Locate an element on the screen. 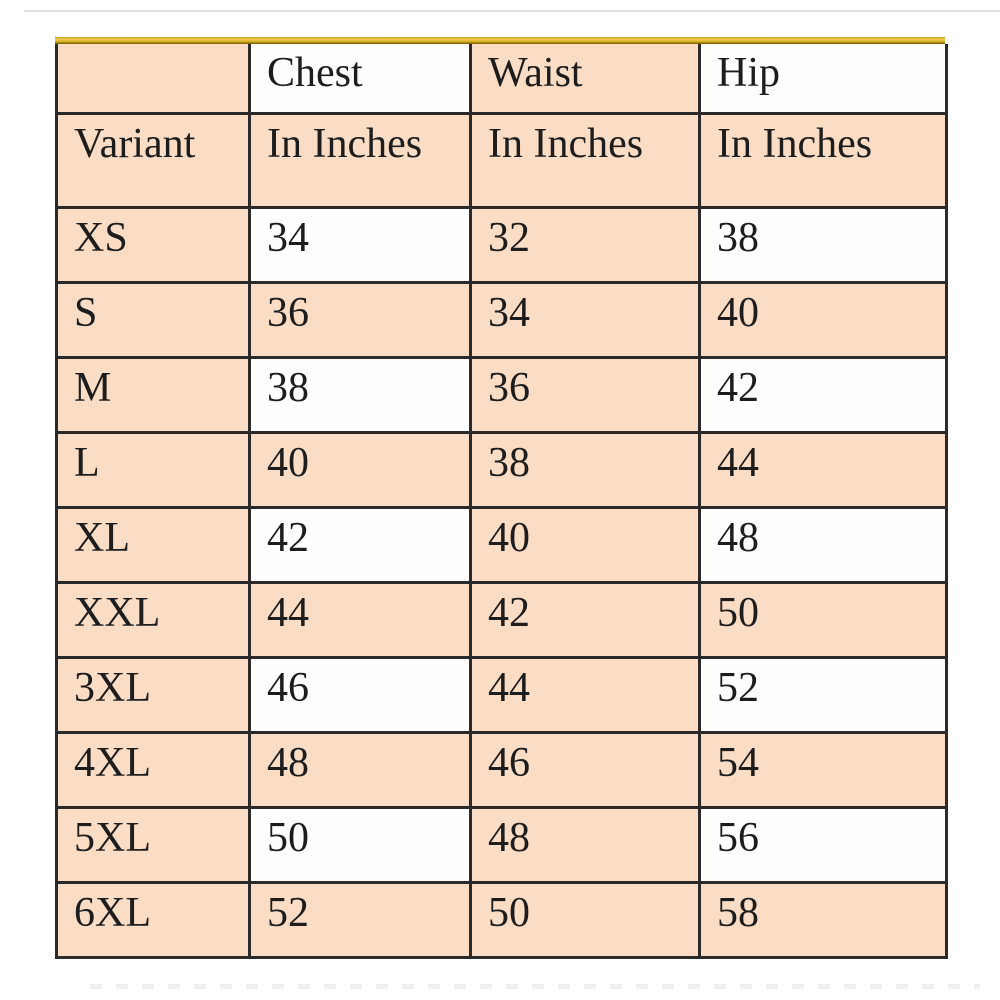  waist-value: 32 is located at coordinates (585, 244).